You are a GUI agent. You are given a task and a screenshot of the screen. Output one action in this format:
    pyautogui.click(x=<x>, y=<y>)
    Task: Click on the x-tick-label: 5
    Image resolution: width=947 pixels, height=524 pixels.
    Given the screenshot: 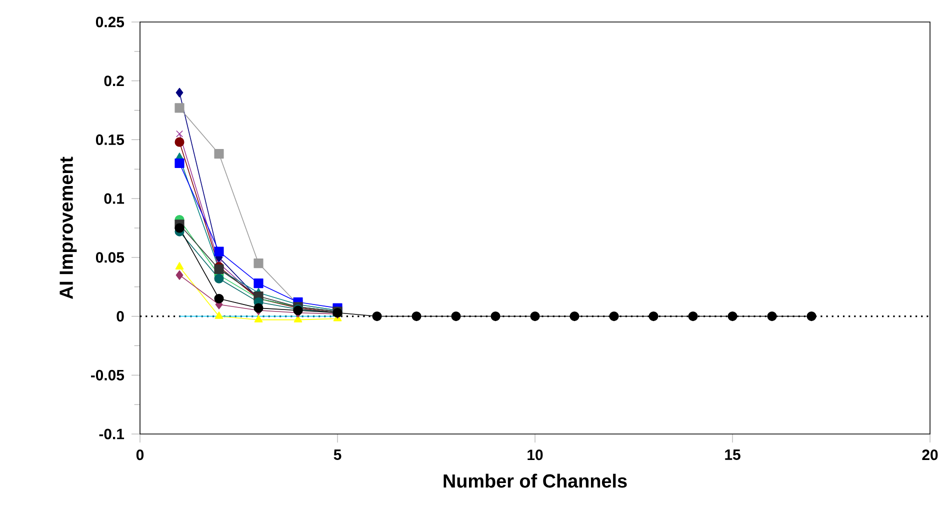 What is the action you would take?
    pyautogui.click(x=338, y=455)
    